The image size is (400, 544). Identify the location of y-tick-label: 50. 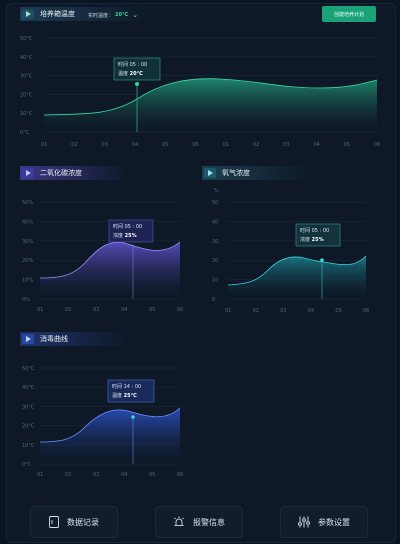
(215, 203).